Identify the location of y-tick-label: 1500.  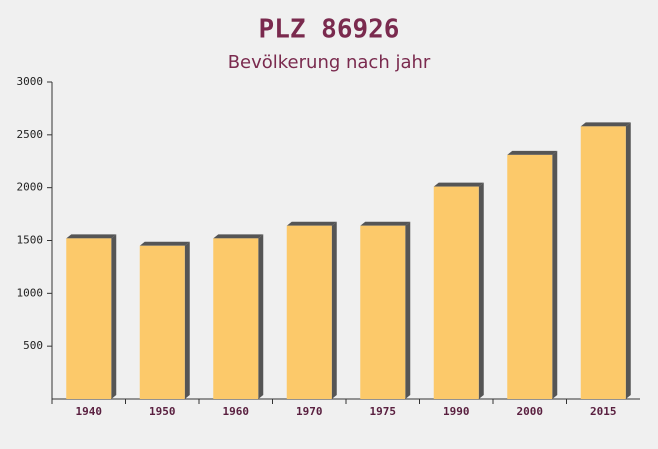
(30, 240).